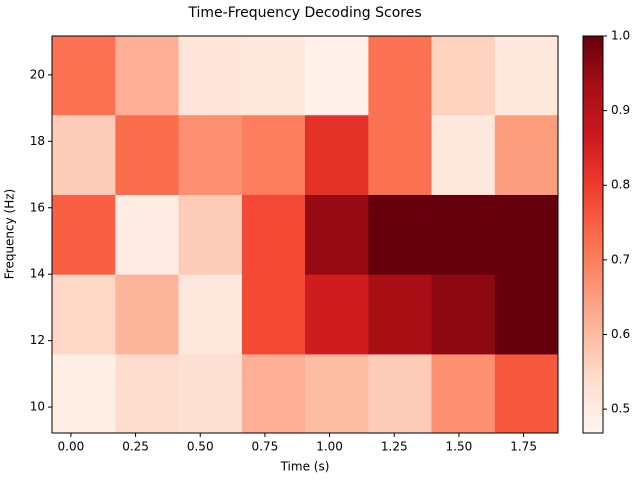  I want to click on chart-title: Time-Frequency Decoding Scores, so click(304, 13).